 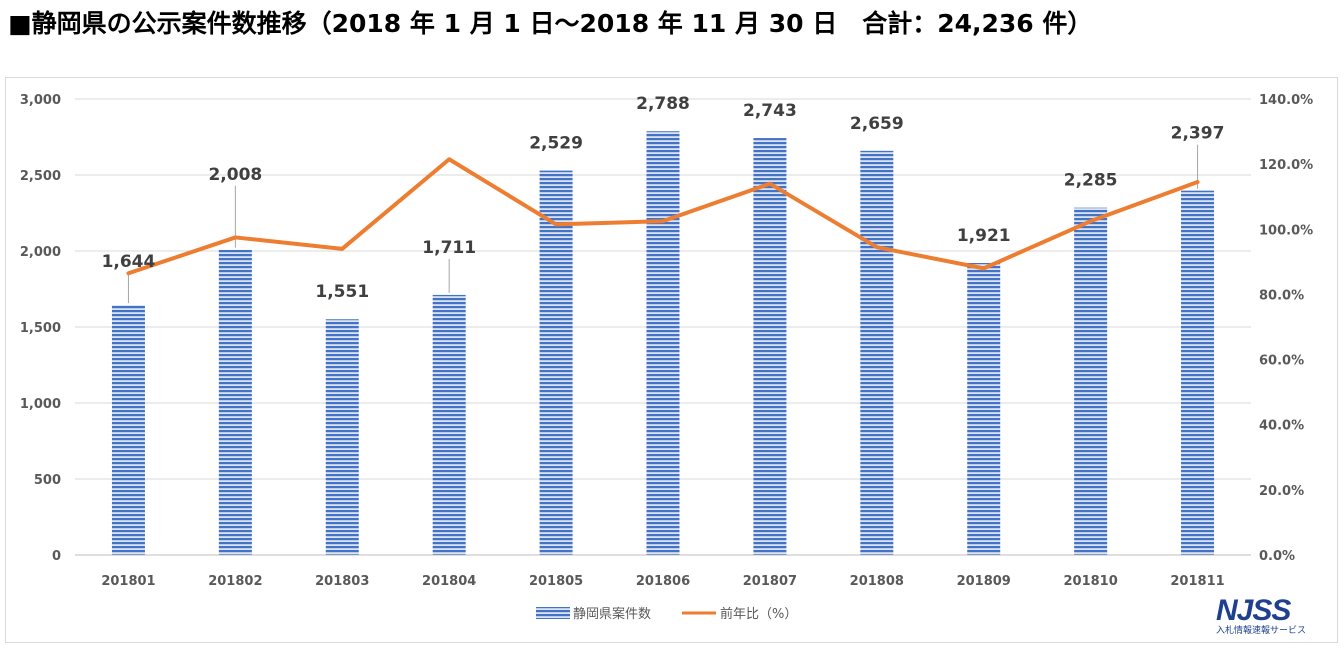 I want to click on njss-logo: NJSS 入札情報速報サービス, so click(x=1272, y=614).